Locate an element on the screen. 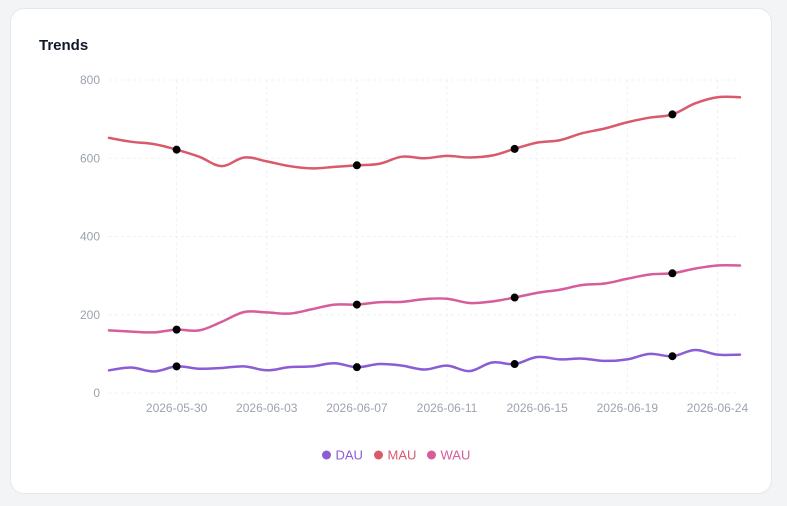  y-tick-label: 200 is located at coordinates (90, 315).